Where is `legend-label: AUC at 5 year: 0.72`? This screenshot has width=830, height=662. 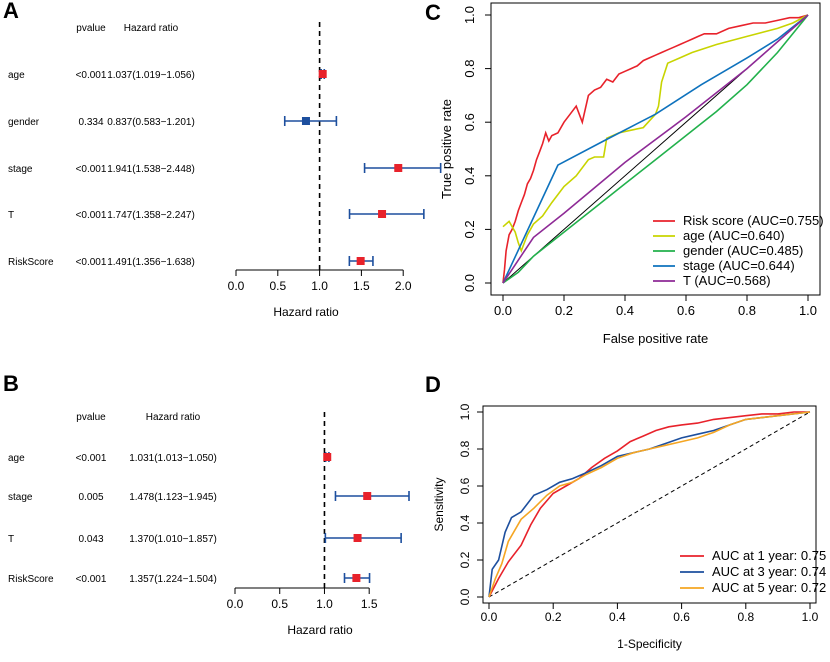
legend-label: AUC at 5 year: 0.72 is located at coordinates (769, 587).